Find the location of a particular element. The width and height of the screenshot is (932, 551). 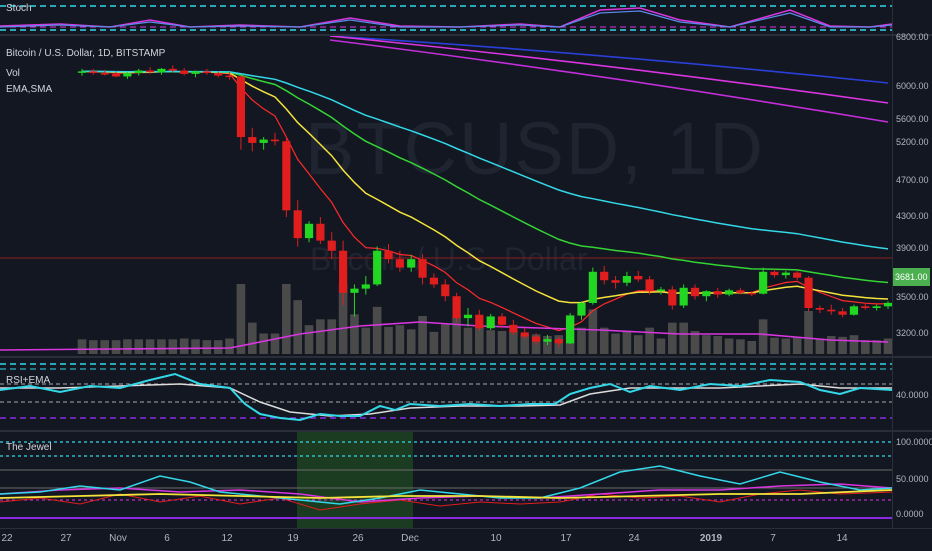

time-tick: 26 is located at coordinates (358, 538).